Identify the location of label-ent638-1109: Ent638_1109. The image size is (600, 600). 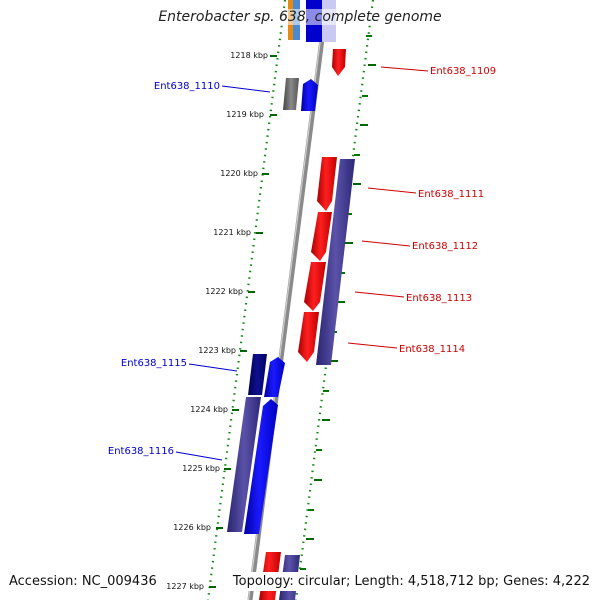
(463, 71).